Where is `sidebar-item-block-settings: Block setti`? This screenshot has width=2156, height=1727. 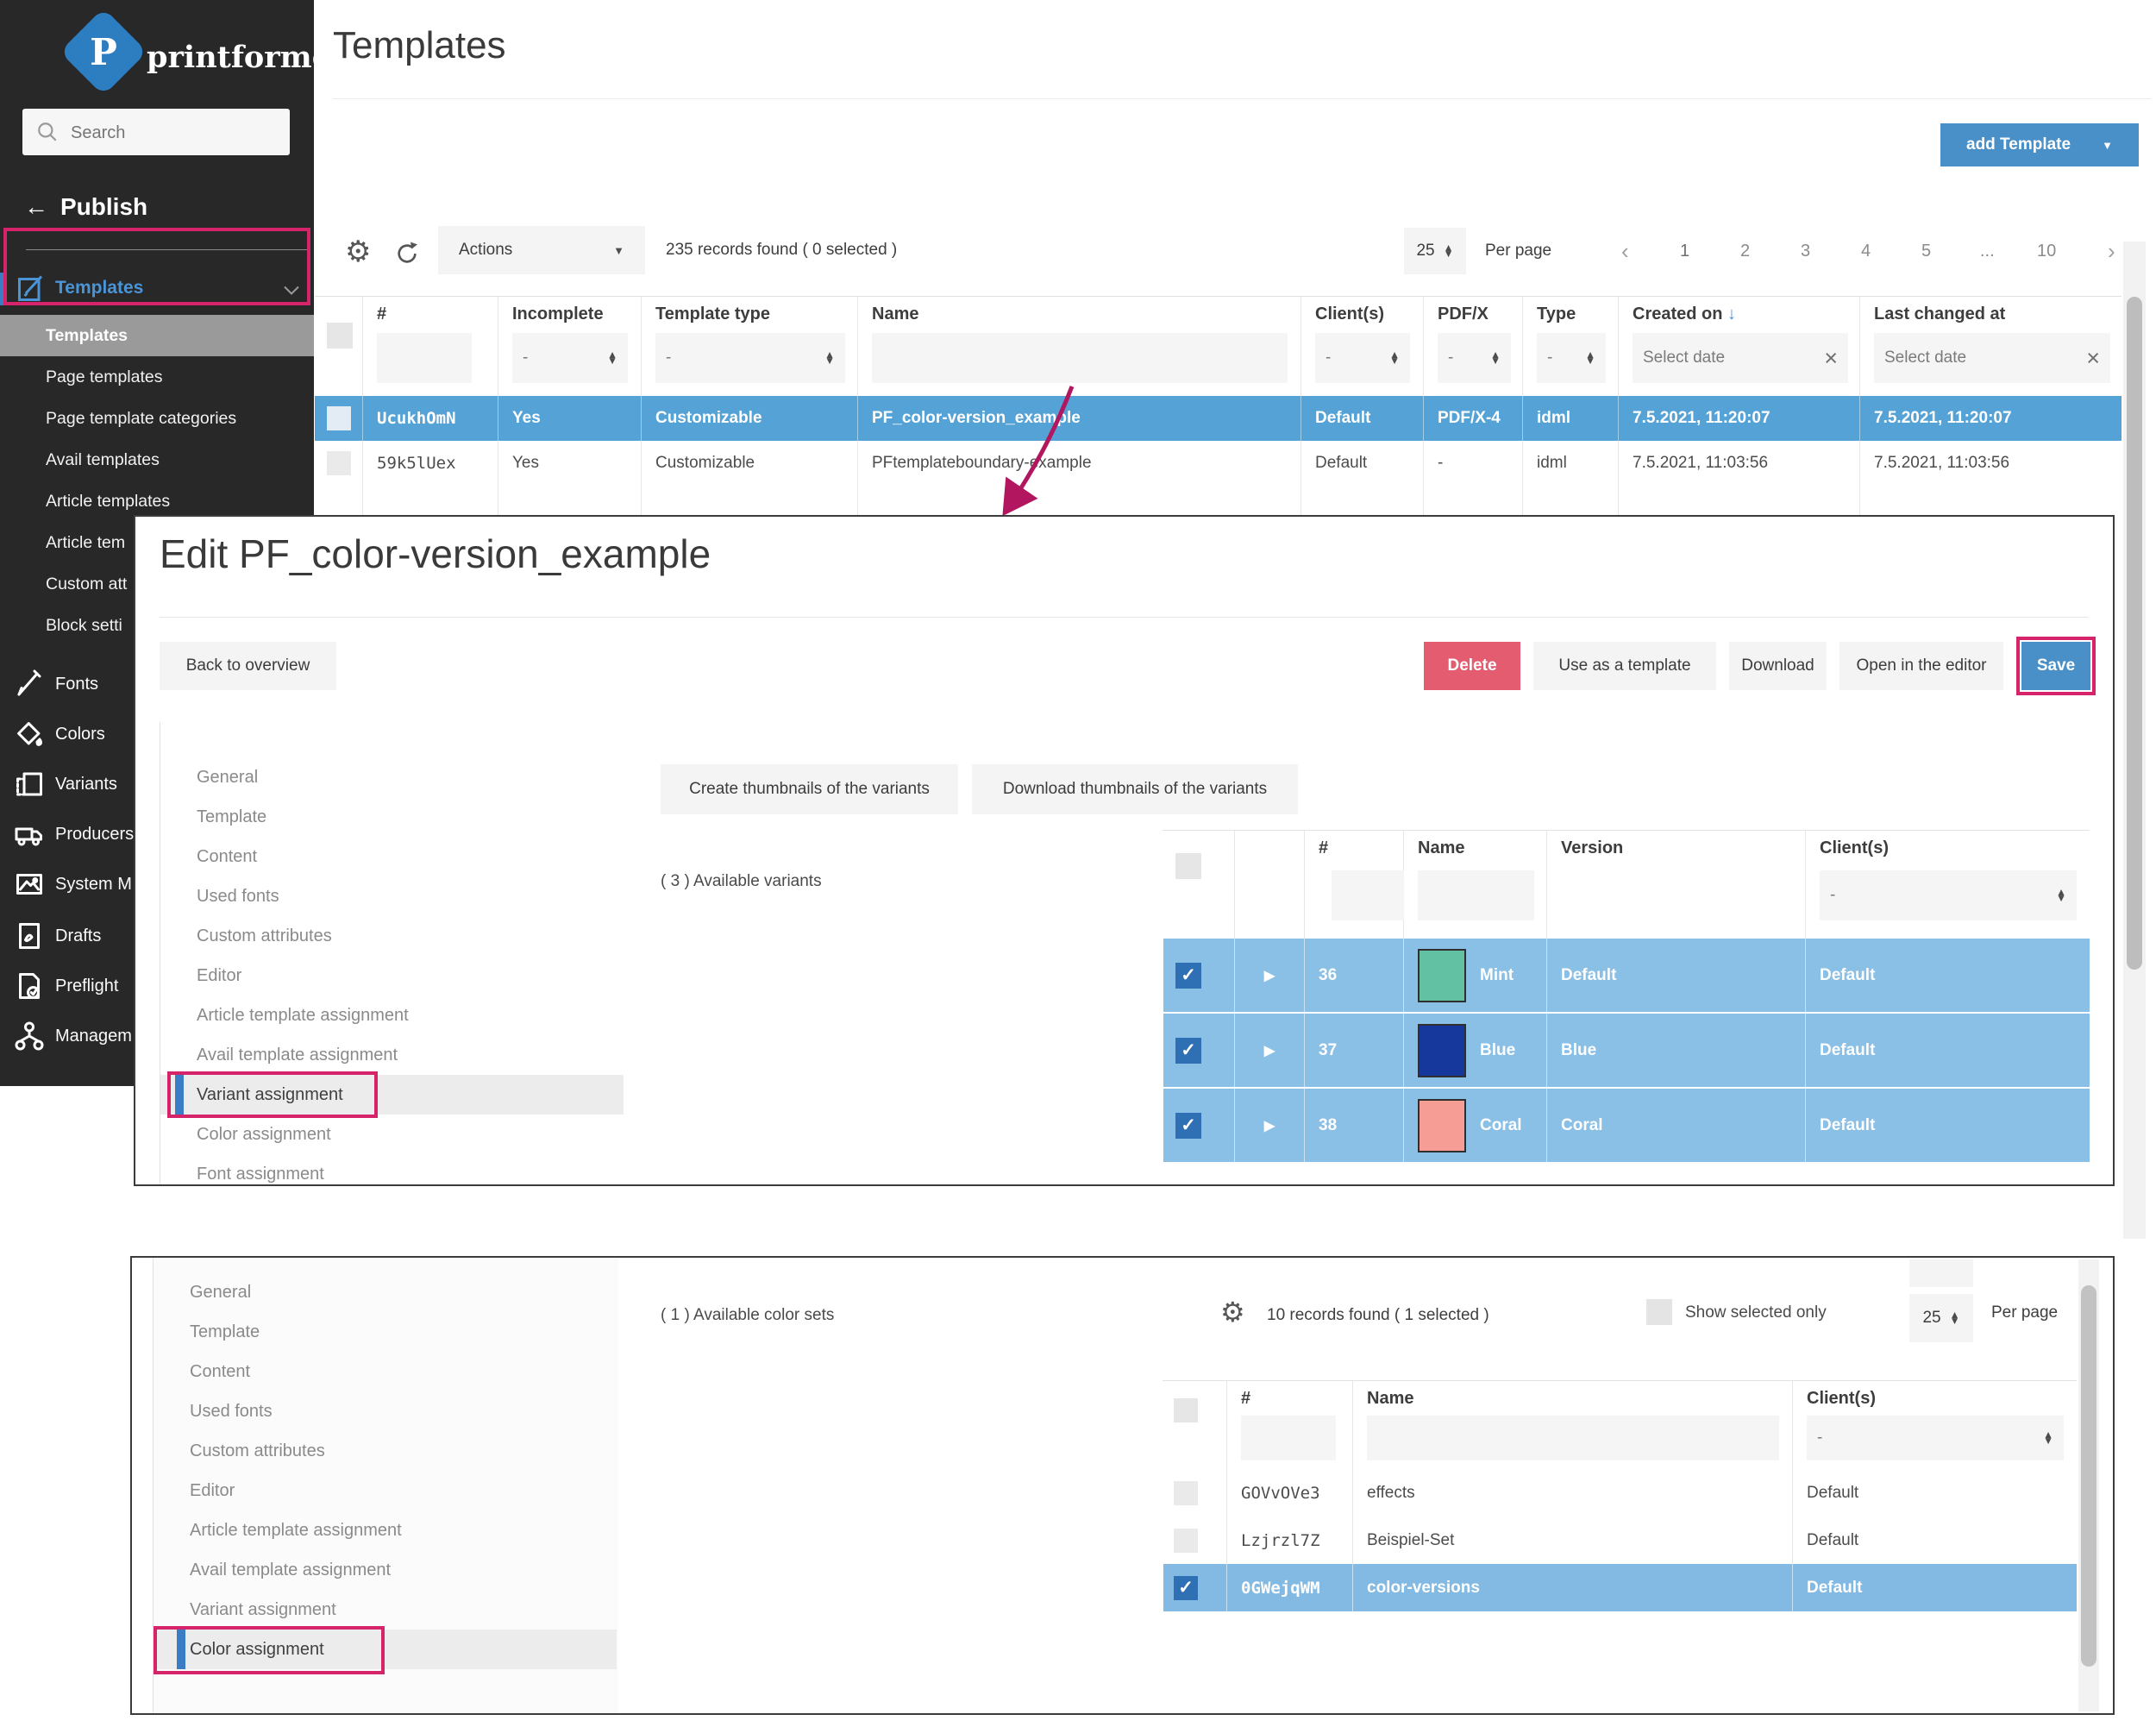 sidebar-item-block-settings: Block setti is located at coordinates (84, 625).